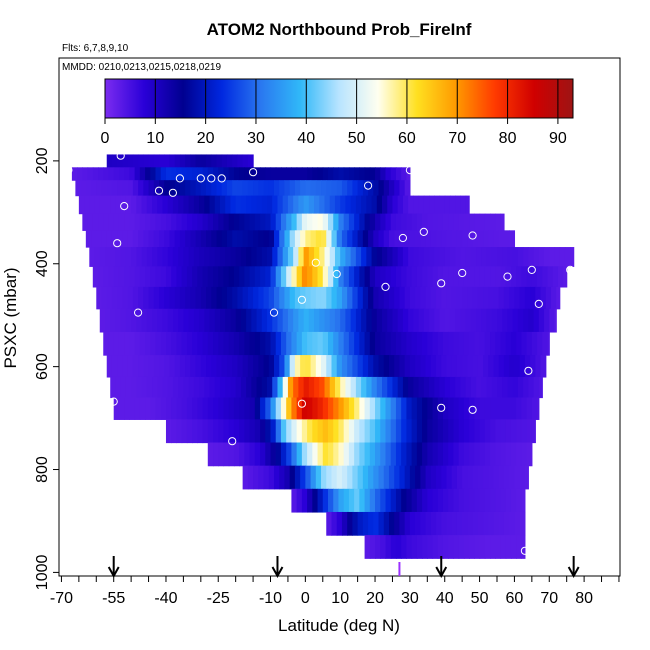  Describe the element at coordinates (42, 469) in the screenshot. I see `y-tick-label: 800` at that location.